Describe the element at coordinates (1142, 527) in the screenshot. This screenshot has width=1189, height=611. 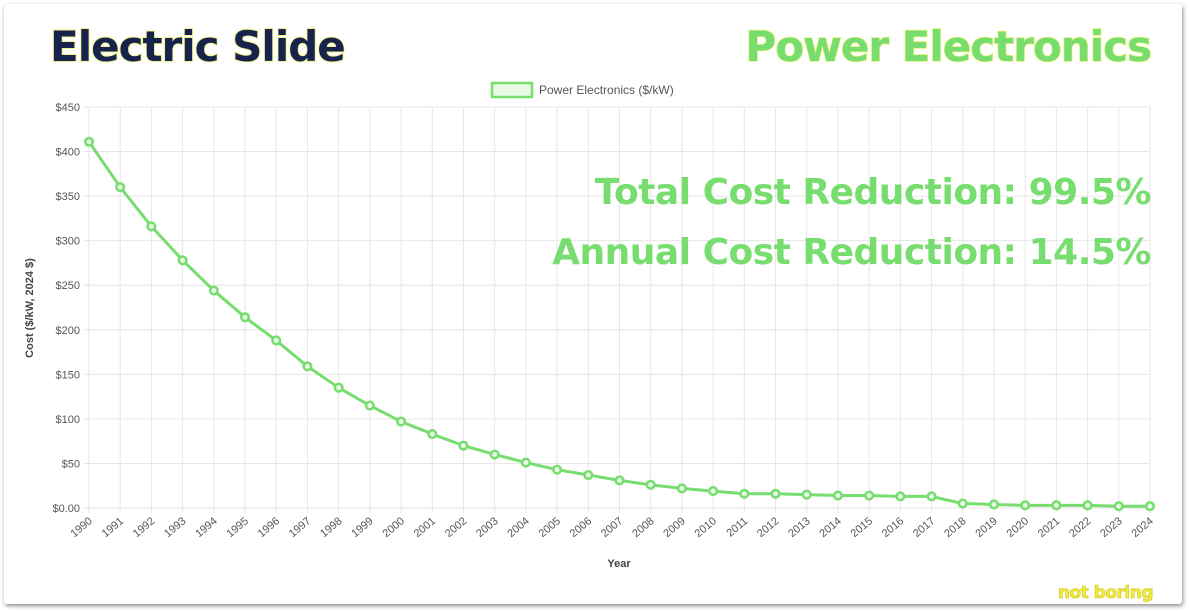
I see `x-tick-label: 2024` at that location.